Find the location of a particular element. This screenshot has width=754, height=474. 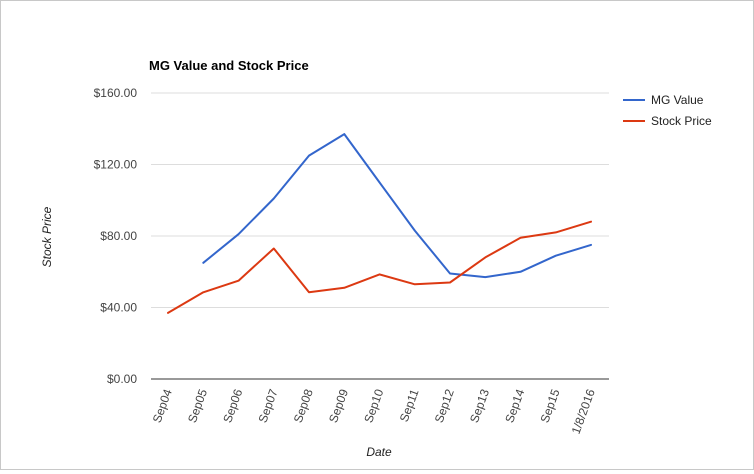

y-tick-label: $80.00 is located at coordinates (118, 236).